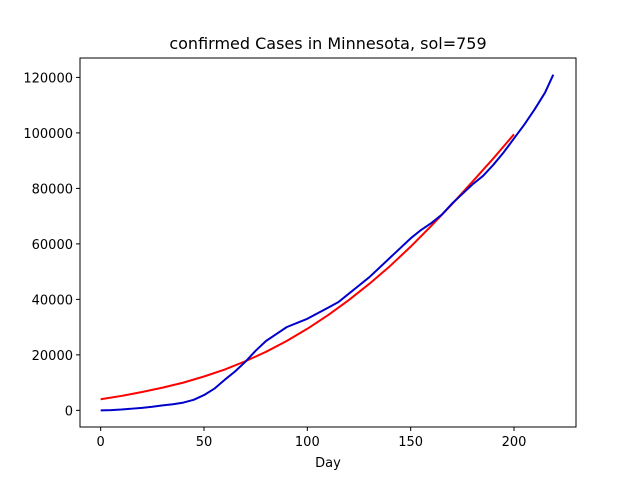 Image resolution: width=640 pixels, height=480 pixels. What do you see at coordinates (101, 442) in the screenshot?
I see `x-tick-label: 0` at bounding box center [101, 442].